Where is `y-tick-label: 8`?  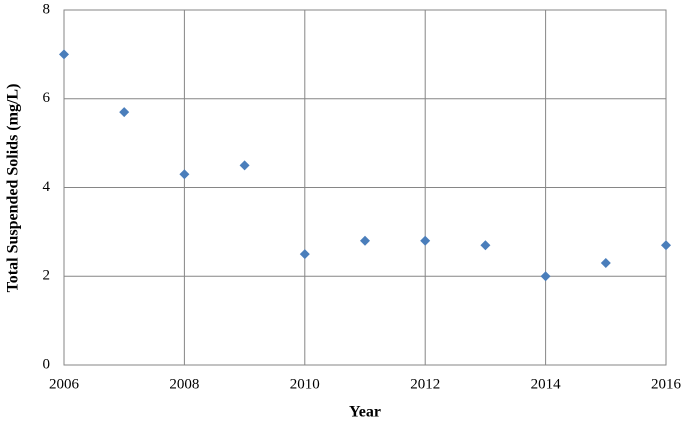
y-tick-label: 8 is located at coordinates (47, 9).